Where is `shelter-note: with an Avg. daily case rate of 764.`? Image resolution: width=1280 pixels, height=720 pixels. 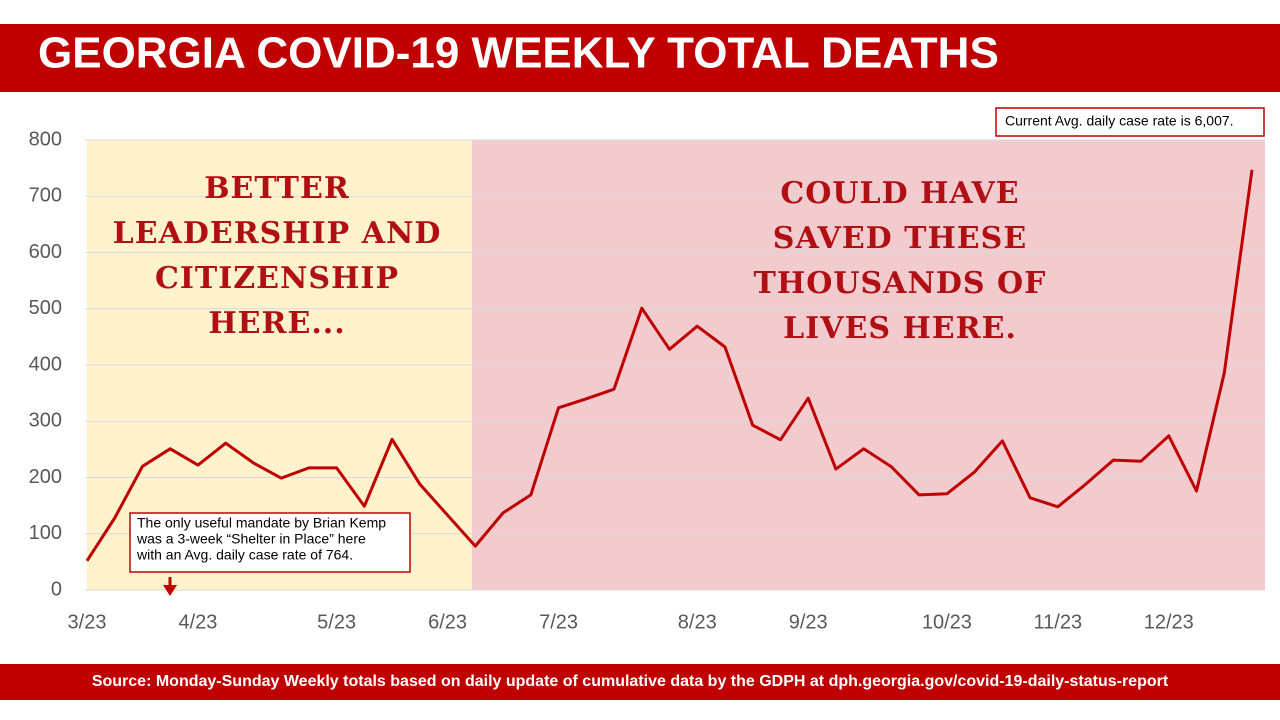 shelter-note: with an Avg. daily case rate of 764. is located at coordinates (244, 555).